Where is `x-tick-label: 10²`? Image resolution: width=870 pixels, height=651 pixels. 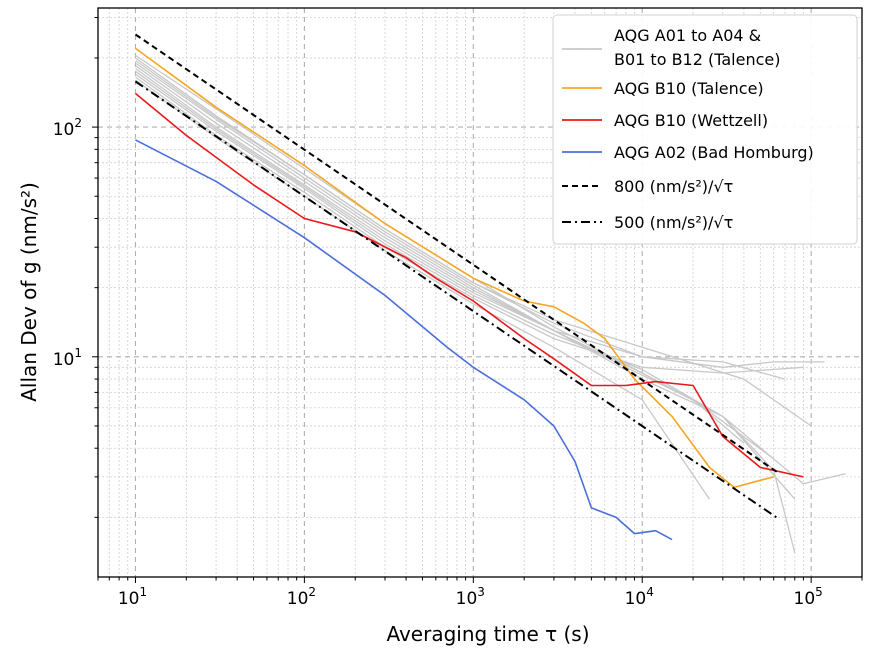 x-tick-label: 10² is located at coordinates (301, 597).